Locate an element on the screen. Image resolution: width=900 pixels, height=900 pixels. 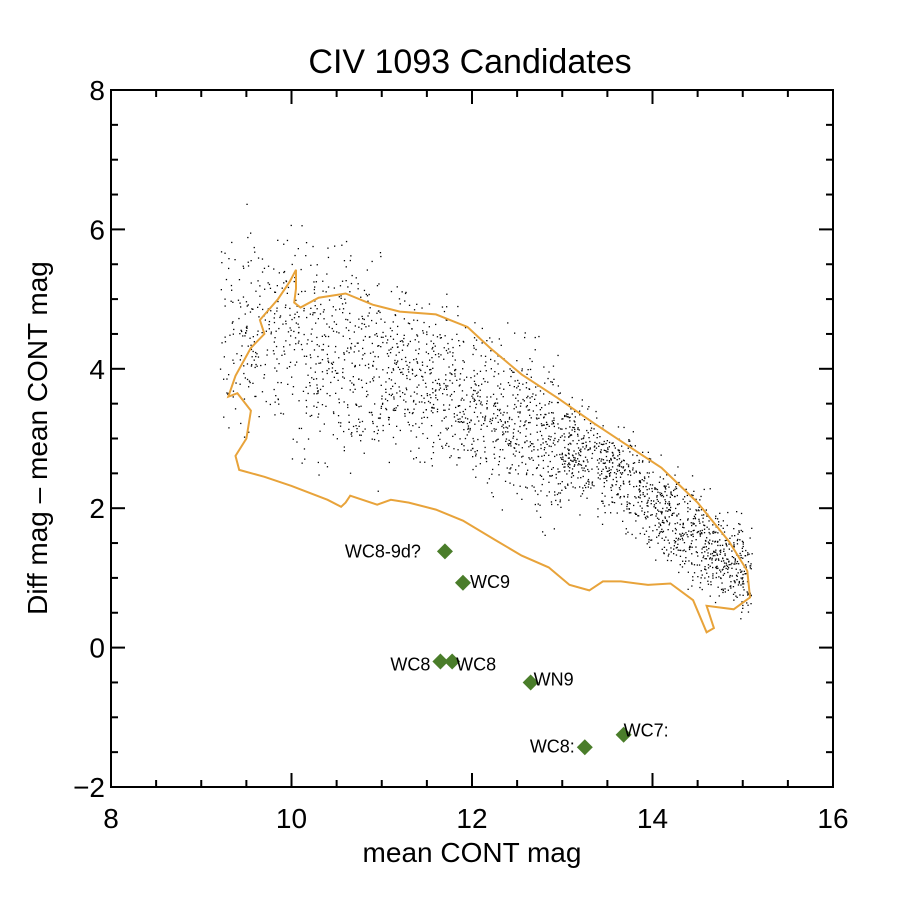
x-tick-label: 14 is located at coordinates (652, 818).